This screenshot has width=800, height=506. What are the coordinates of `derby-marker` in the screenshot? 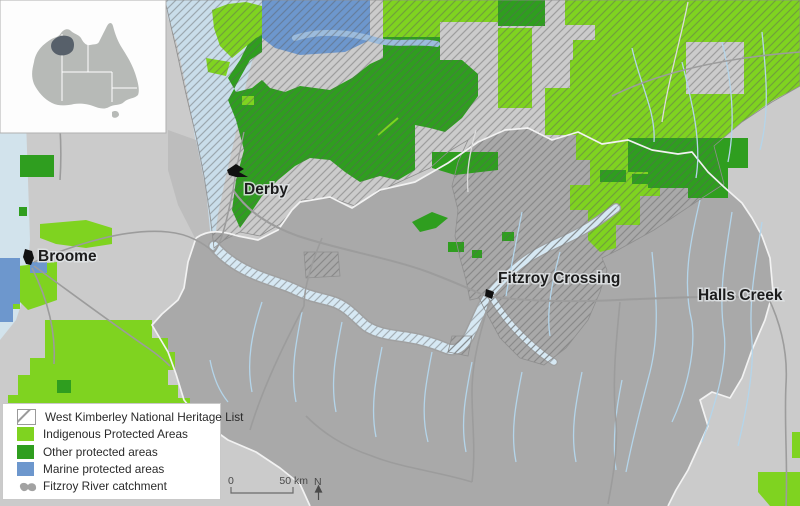 It's located at (237, 170).